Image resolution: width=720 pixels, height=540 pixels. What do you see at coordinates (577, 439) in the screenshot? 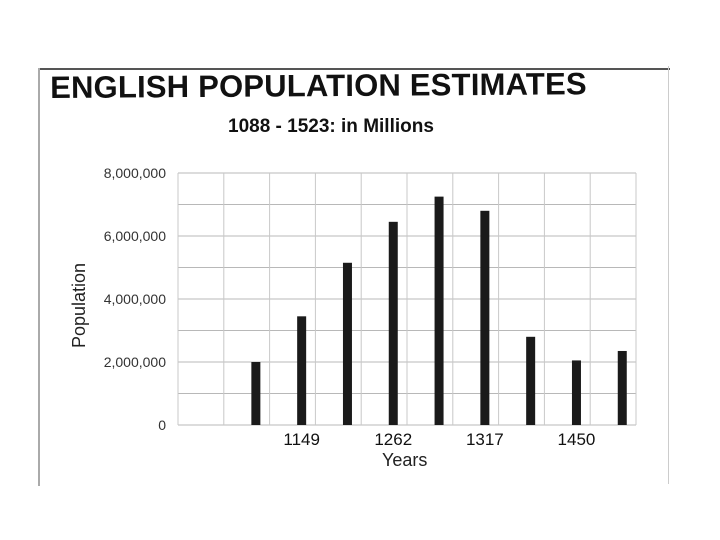
I see `x-tick-label: 1450` at bounding box center [577, 439].